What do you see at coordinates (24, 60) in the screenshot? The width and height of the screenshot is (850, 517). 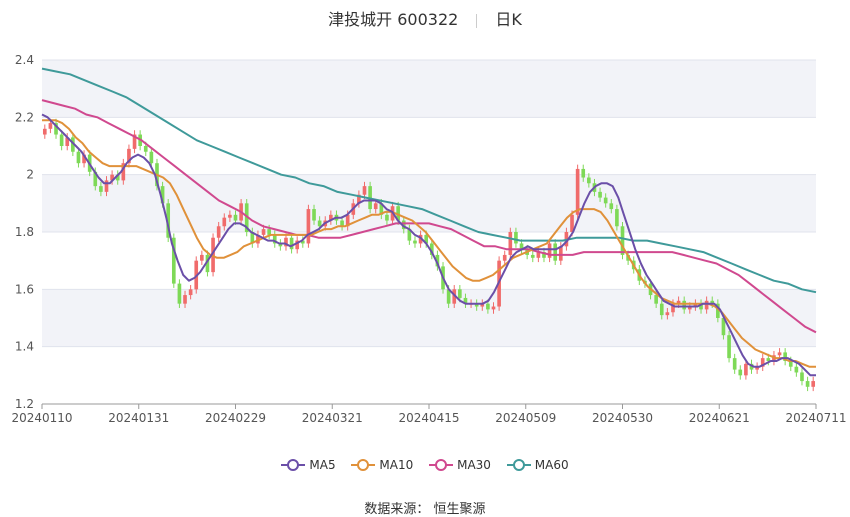 I see `y-tick-label: 2.4` at bounding box center [24, 60].